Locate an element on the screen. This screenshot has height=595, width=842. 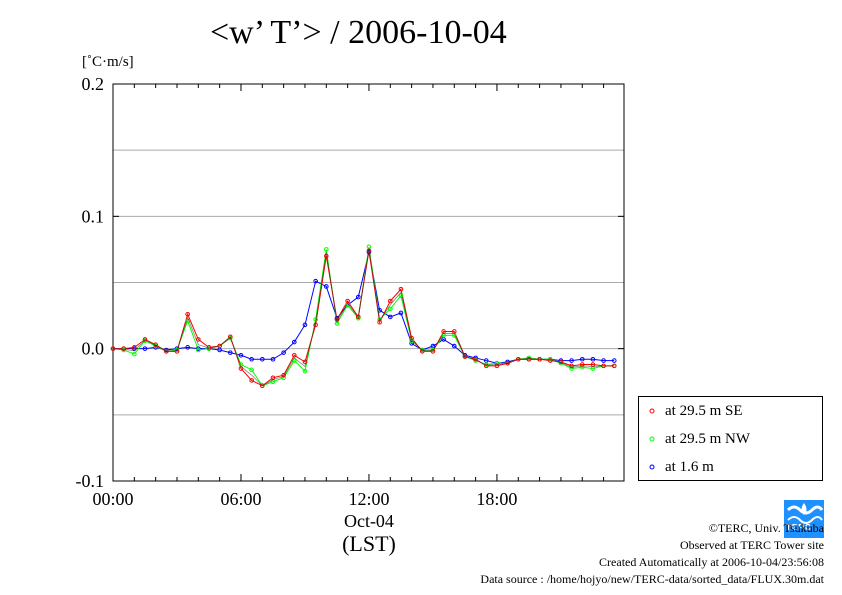
chart-title: <w’ T’> / 2006-10-04 is located at coordinates (358, 32).